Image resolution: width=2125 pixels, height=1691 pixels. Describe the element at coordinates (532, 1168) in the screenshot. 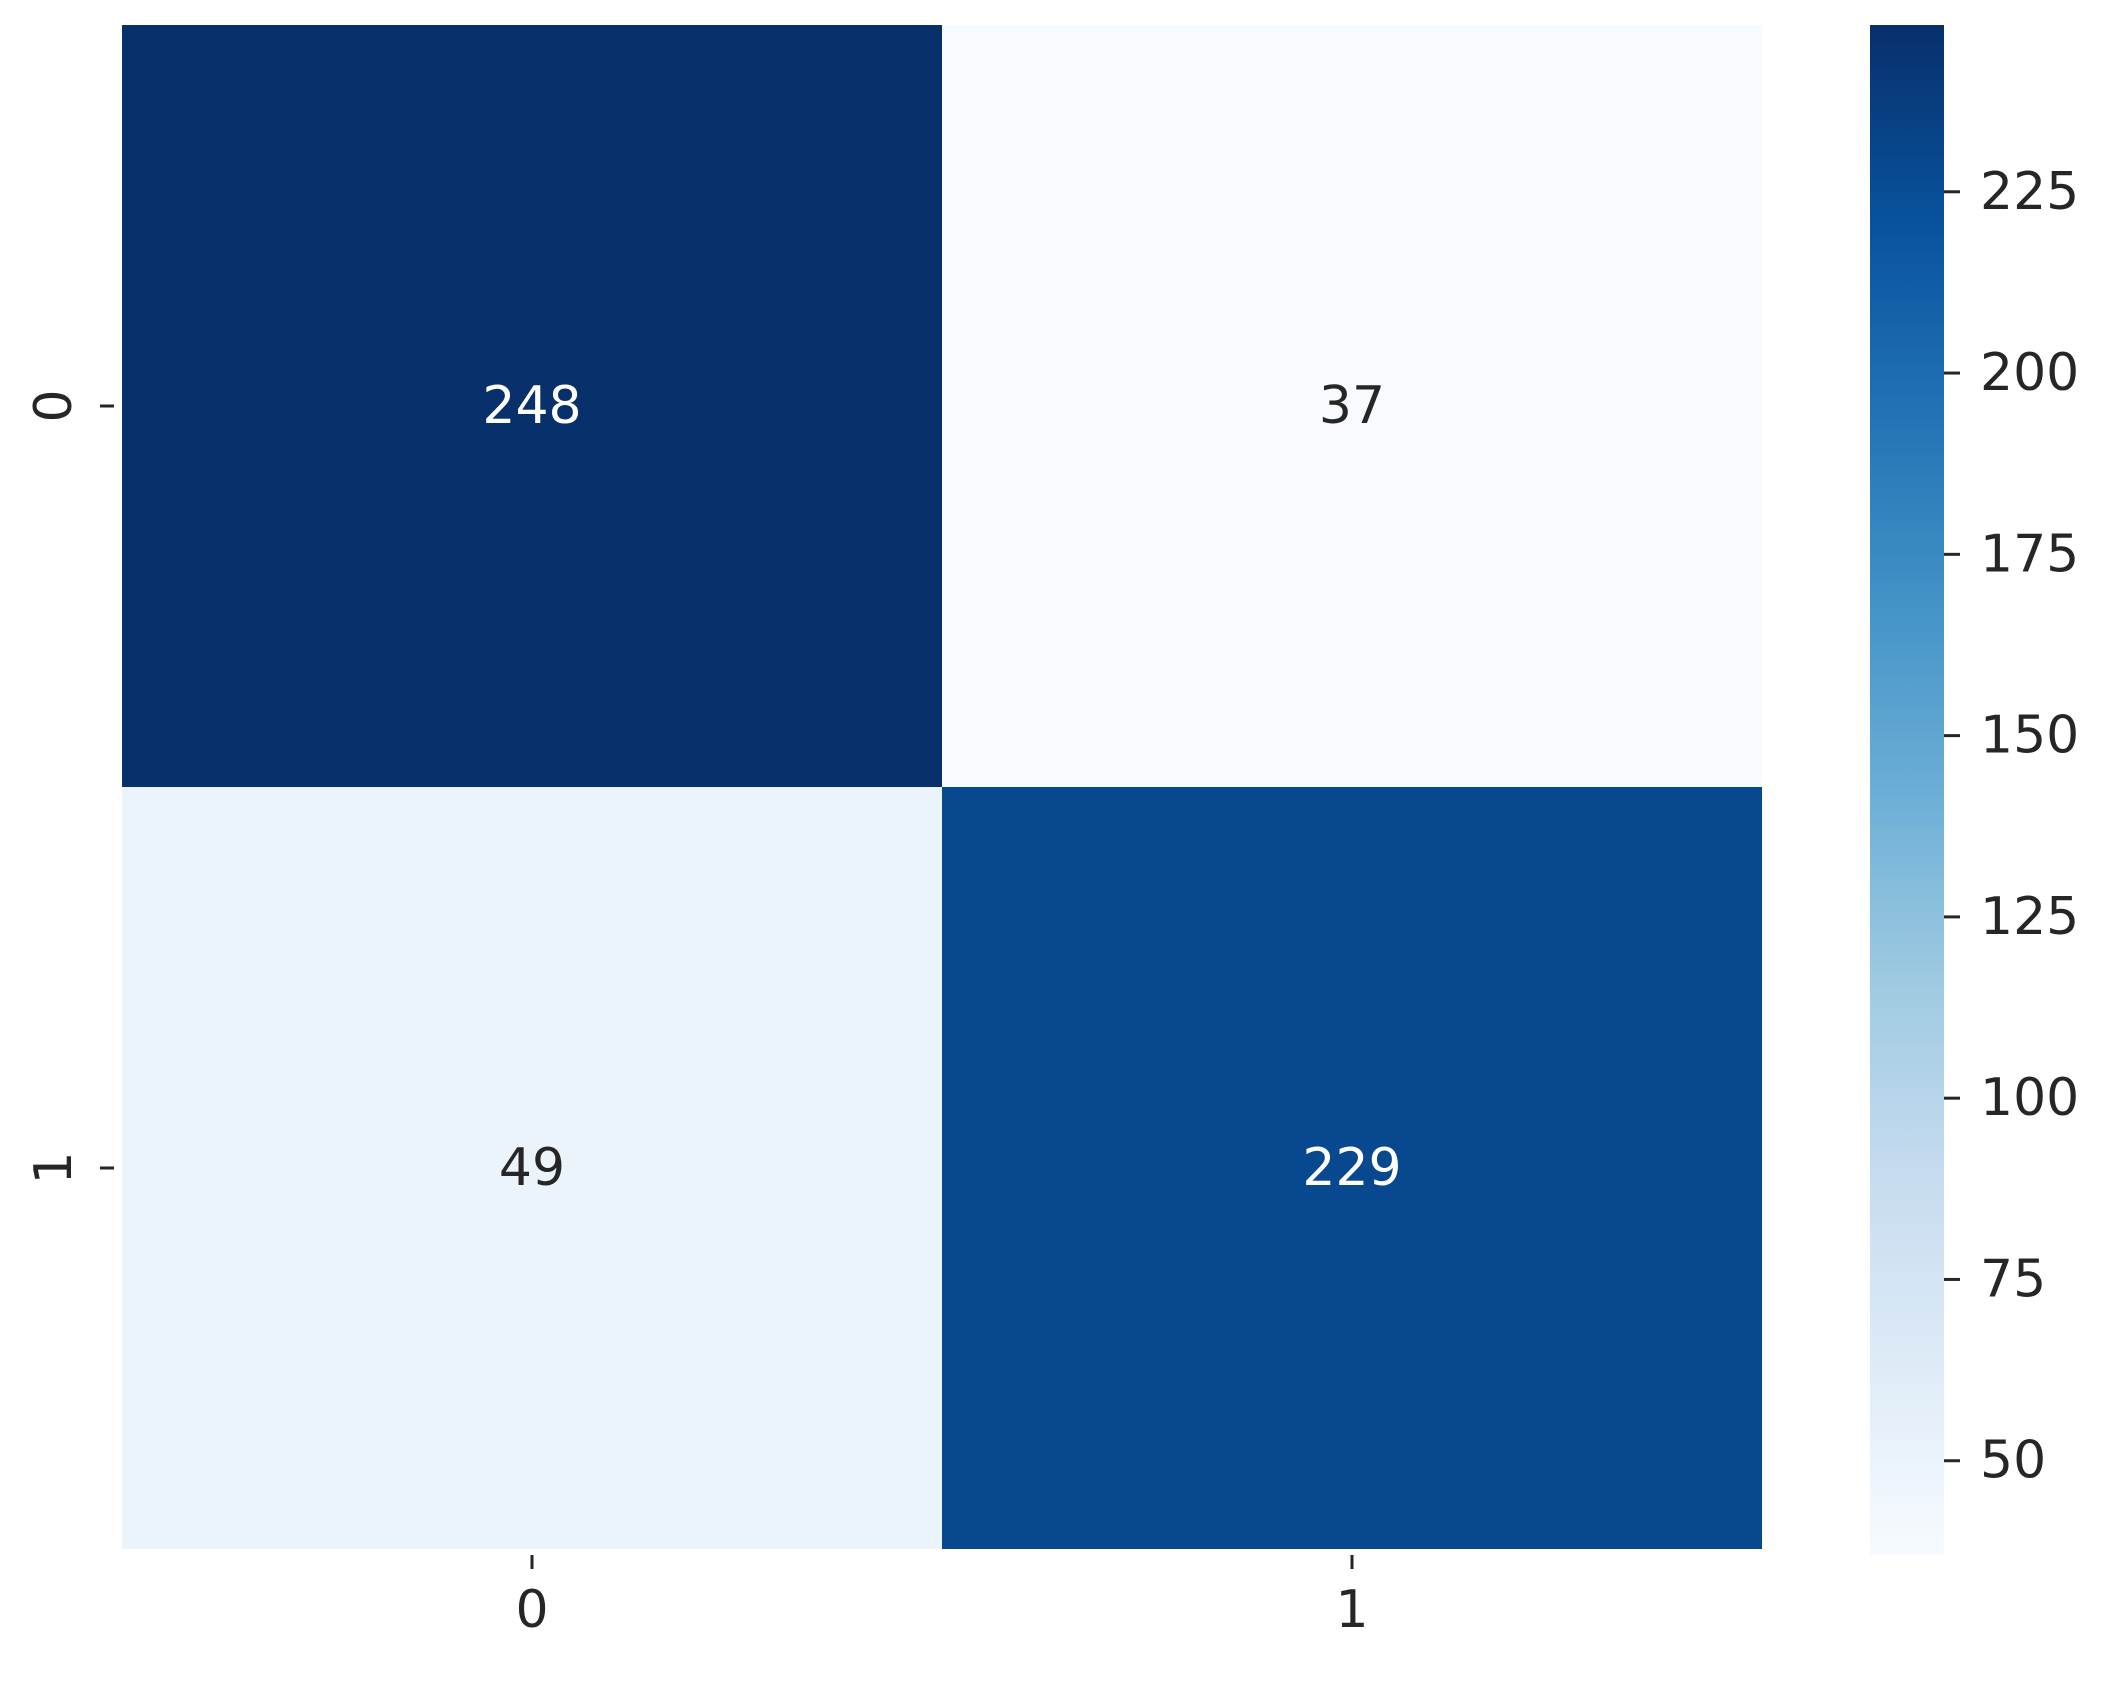

I see `cell-annotation-1-0: 49` at that location.